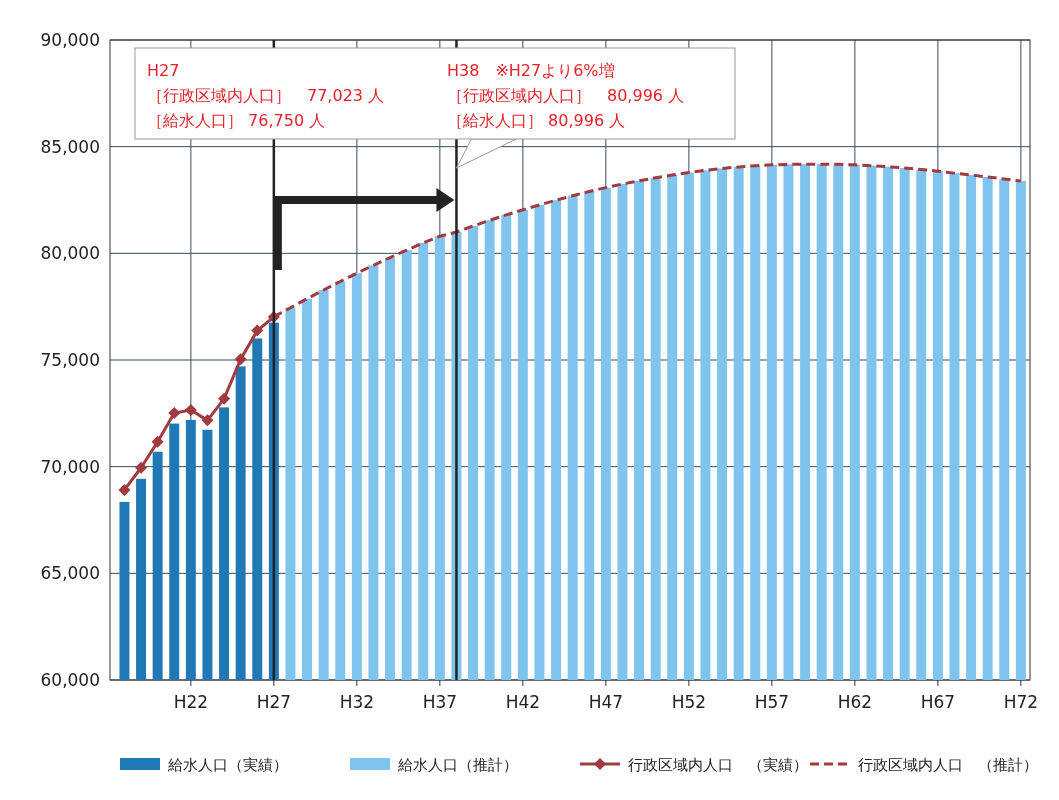 Image resolution: width=1059 pixels, height=800 pixels. What do you see at coordinates (531, 70) in the screenshot?
I see `annotation: H38 ※H27より6%増` at bounding box center [531, 70].